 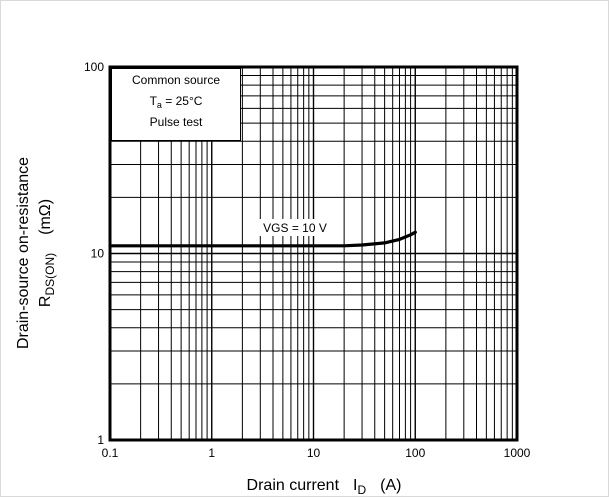 I want to click on annotation-box: Common source Ta = 25°C Pulse test, so click(x=176, y=105).